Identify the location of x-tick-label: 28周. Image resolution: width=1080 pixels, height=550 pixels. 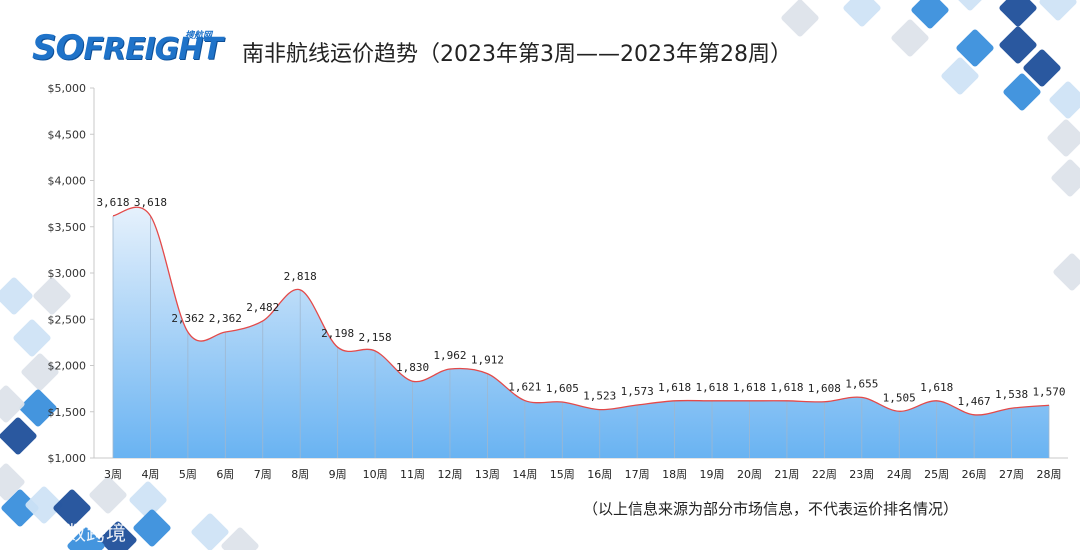
(1049, 474).